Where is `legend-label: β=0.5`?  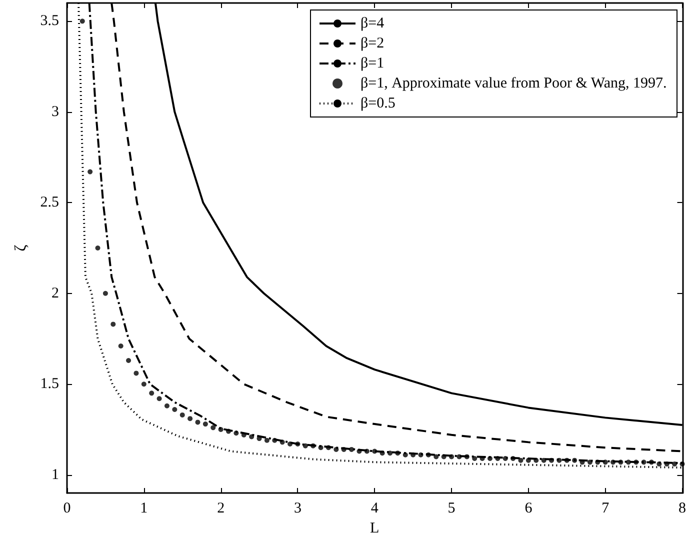 legend-label: β=0.5 is located at coordinates (378, 104).